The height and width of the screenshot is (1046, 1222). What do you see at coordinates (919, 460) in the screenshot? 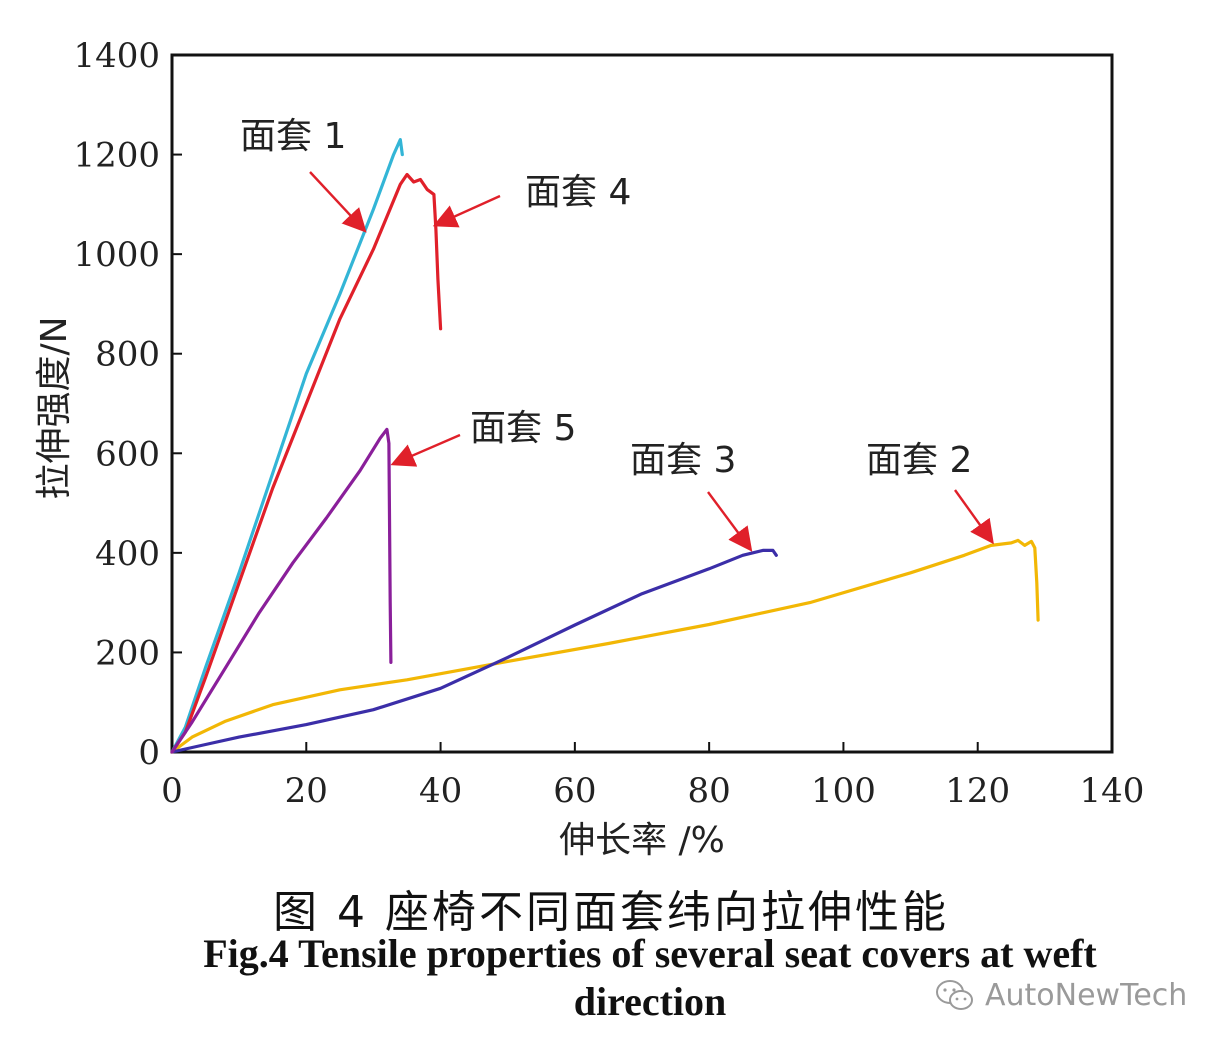
I see `annotation-label: 面套 2` at bounding box center [919, 460].